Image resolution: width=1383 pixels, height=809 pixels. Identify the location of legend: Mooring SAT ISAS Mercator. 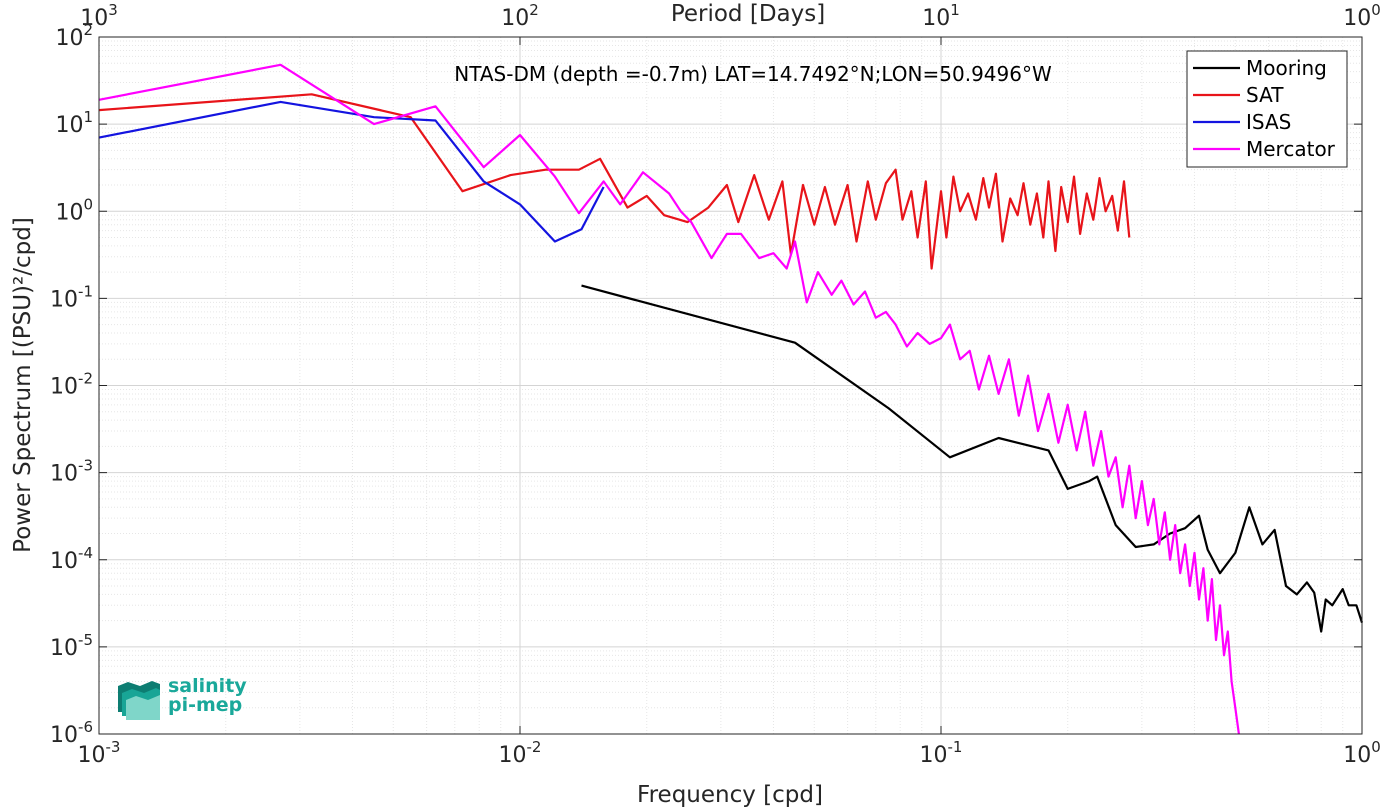
(1267, 109).